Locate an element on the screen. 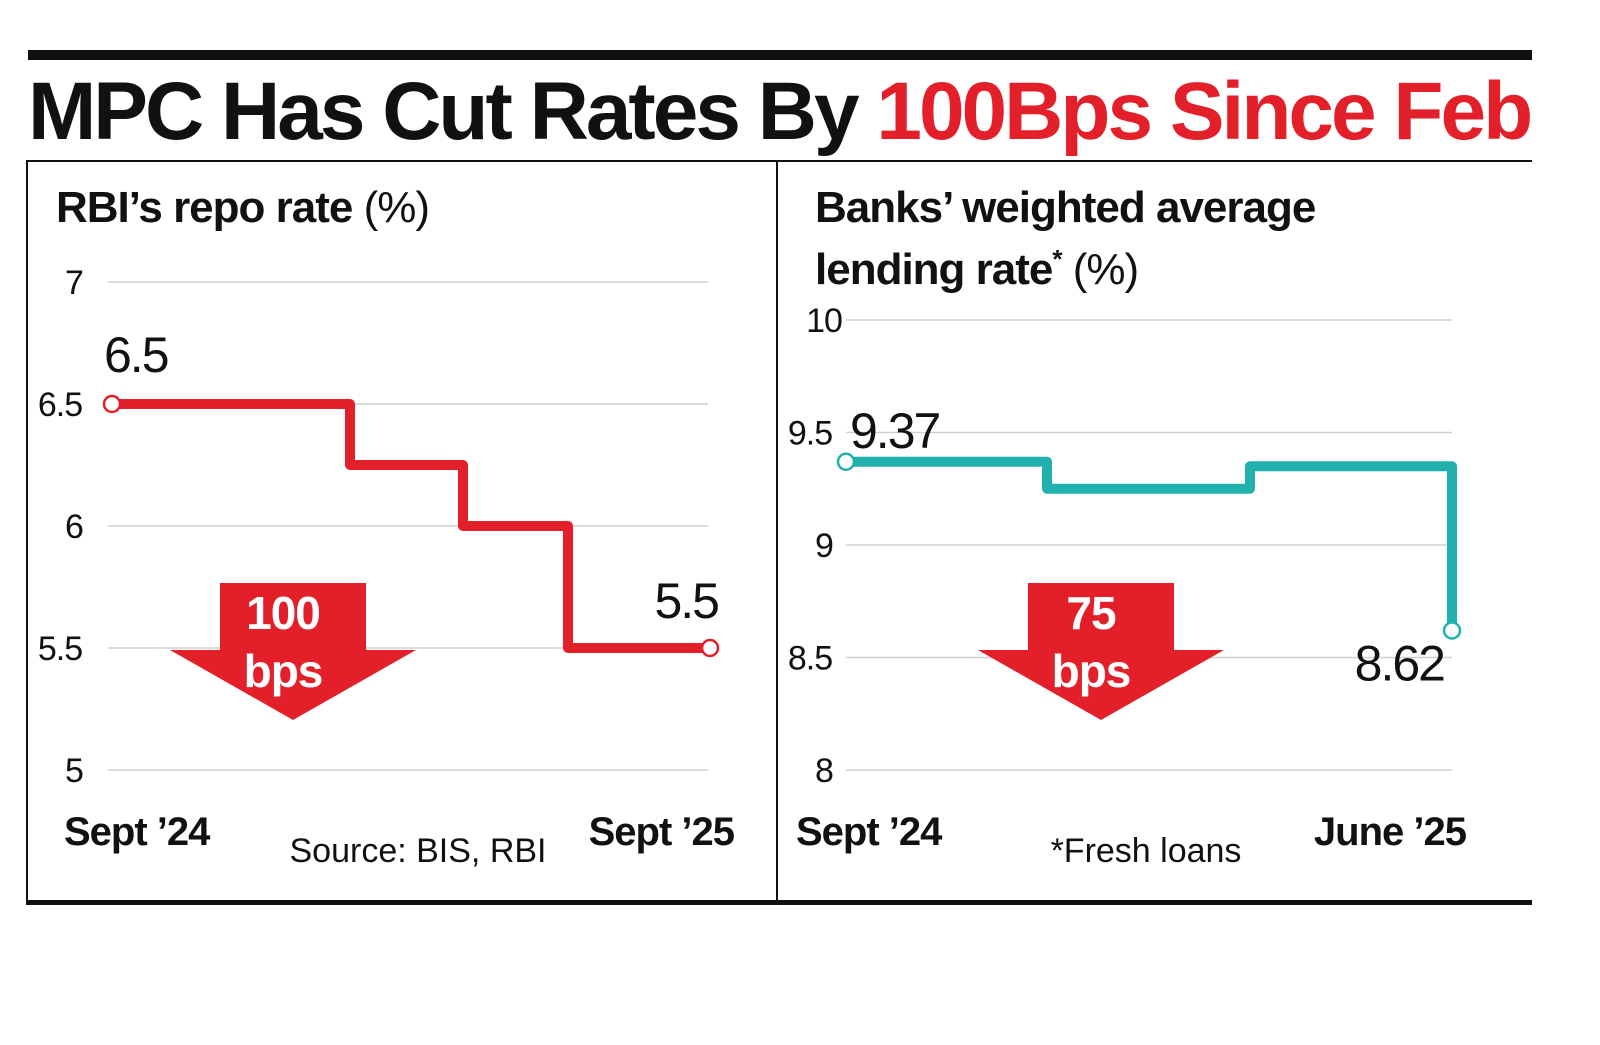  repo-y-tick-label: 6 is located at coordinates (74, 527).